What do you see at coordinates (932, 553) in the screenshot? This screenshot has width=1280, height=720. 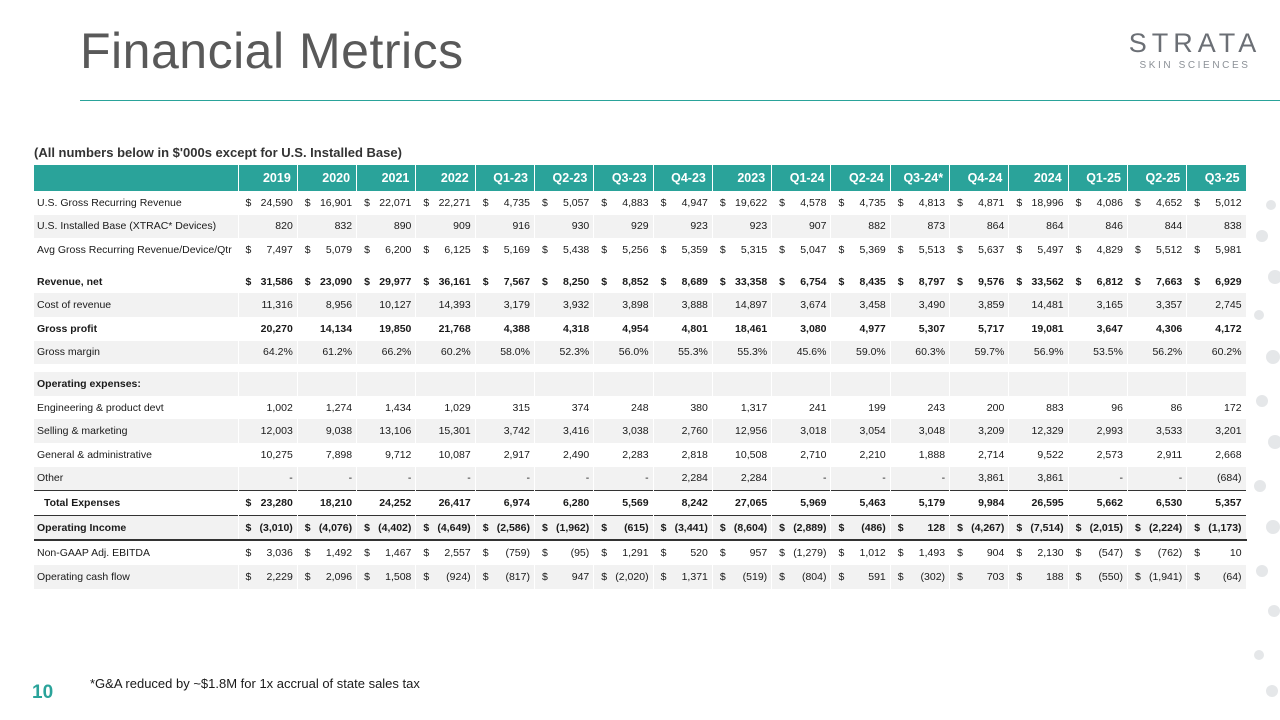 I see `cell-value: 1,493` at bounding box center [932, 553].